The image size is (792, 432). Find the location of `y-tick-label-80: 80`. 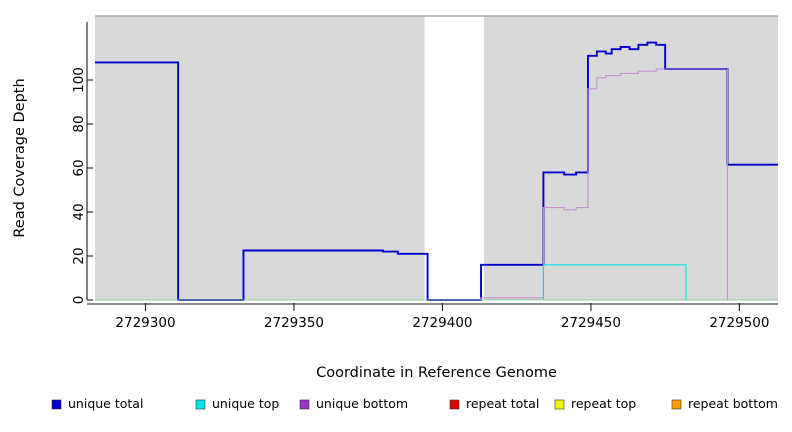

y-tick-label-80: 80 is located at coordinates (79, 123).